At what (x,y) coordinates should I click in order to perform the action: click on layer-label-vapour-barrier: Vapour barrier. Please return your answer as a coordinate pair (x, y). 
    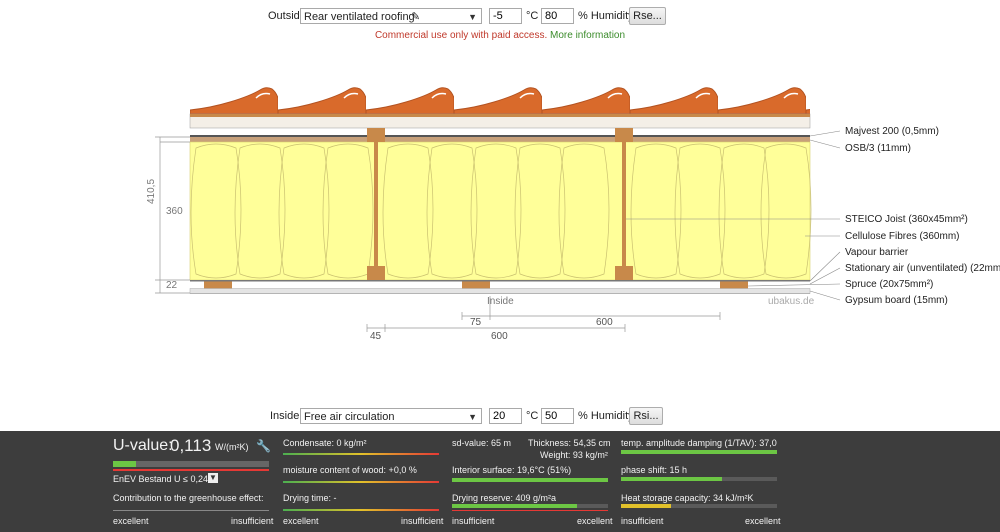
    Looking at the image, I should click on (877, 252).